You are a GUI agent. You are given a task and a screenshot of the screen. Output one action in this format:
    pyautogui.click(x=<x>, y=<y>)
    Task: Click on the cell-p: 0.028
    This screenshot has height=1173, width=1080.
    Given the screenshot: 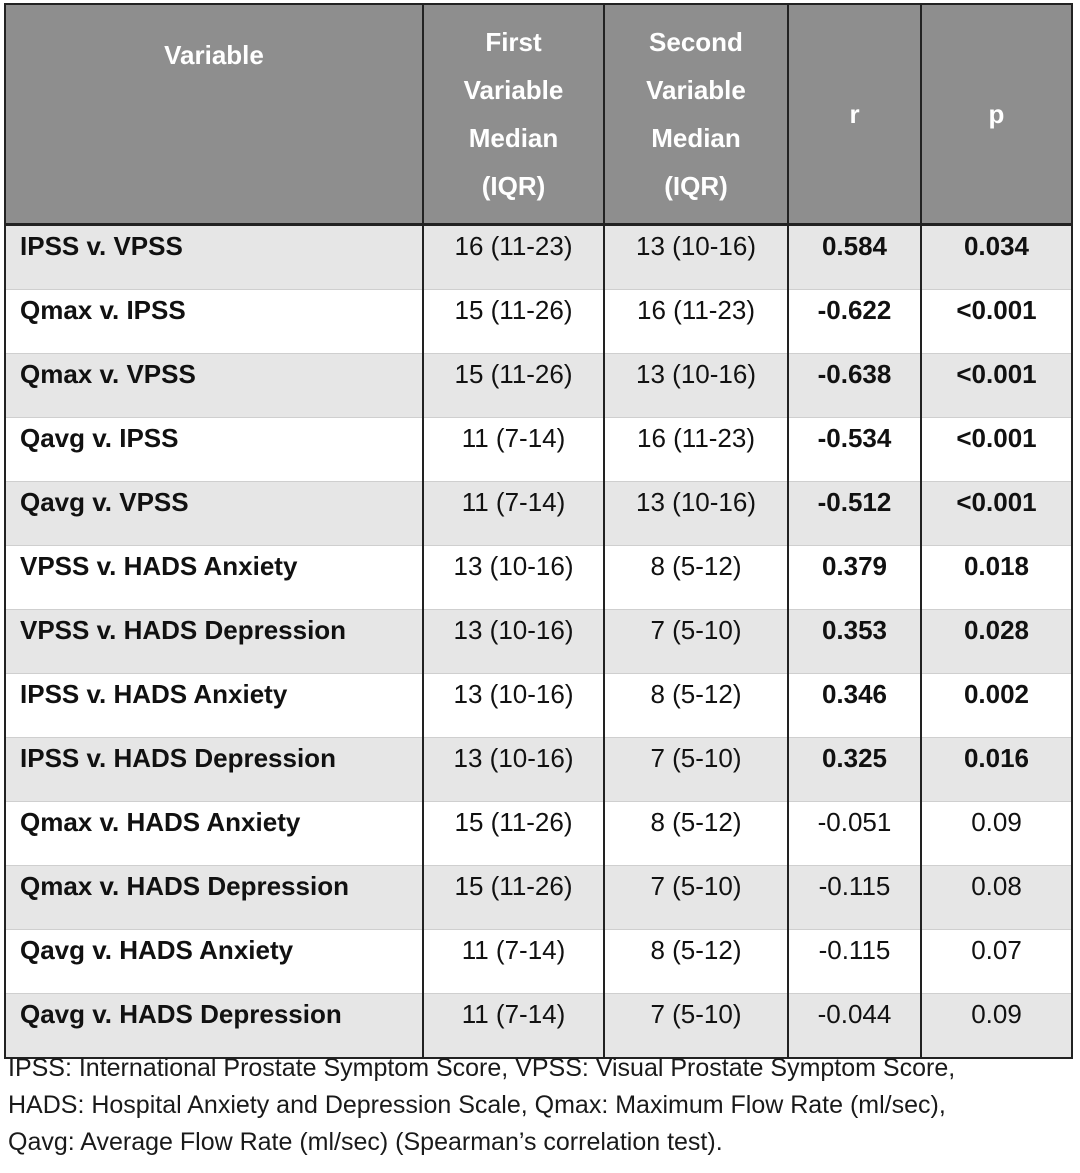 What is the action you would take?
    pyautogui.click(x=996, y=641)
    